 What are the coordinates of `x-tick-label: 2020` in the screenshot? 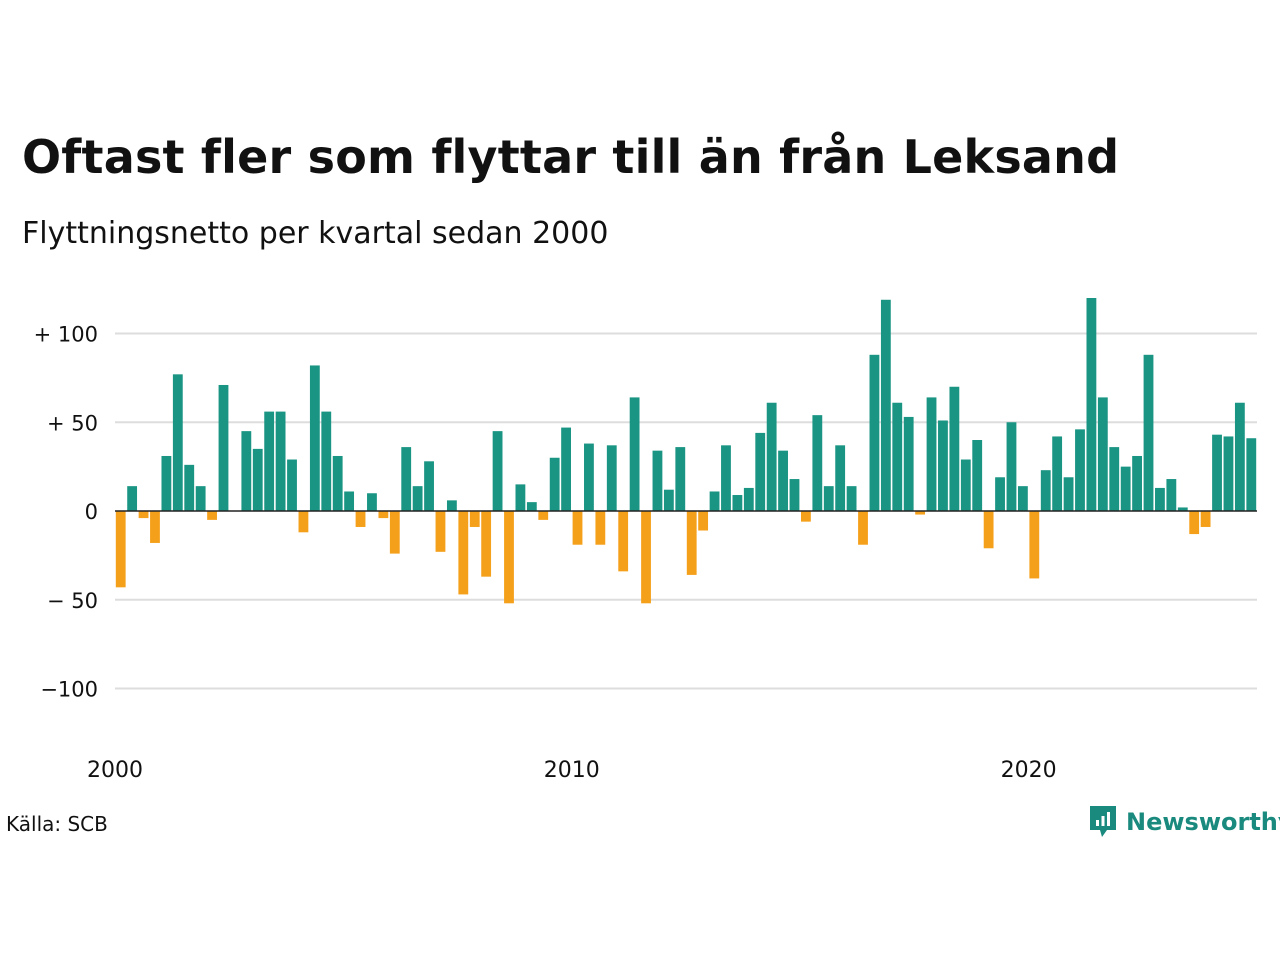 It's located at (1029, 770).